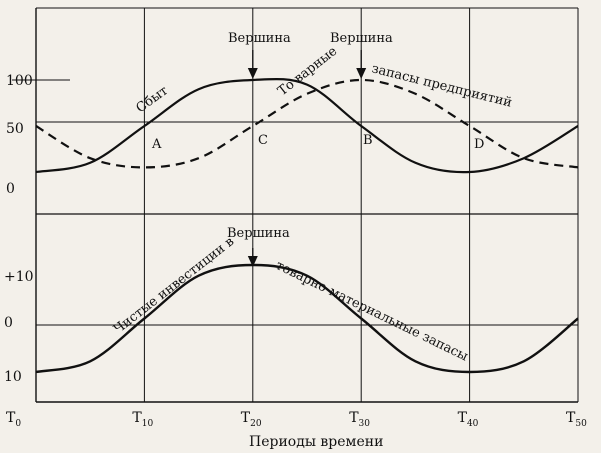  What do you see at coordinates (13, 419) in the screenshot?
I see `x-tick-label: T0` at bounding box center [13, 419].